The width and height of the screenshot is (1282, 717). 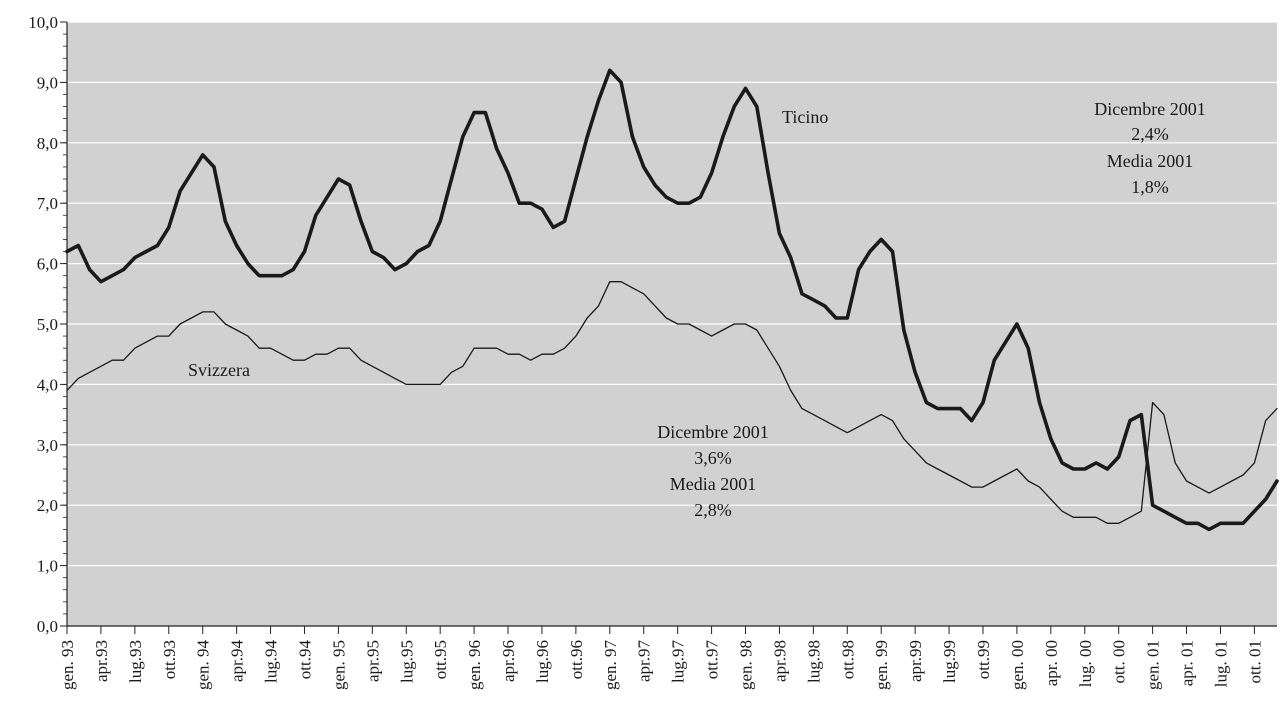 What do you see at coordinates (805, 117) in the screenshot?
I see `ticino-series-label: Ticino` at bounding box center [805, 117].